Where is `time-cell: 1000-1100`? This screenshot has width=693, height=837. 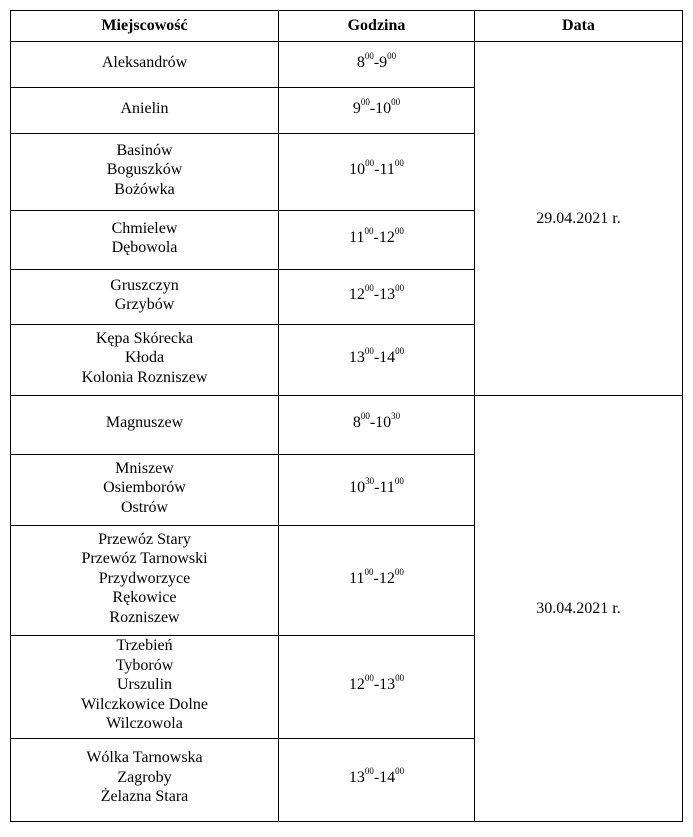
time-cell: 1000-1100 is located at coordinates (376, 172).